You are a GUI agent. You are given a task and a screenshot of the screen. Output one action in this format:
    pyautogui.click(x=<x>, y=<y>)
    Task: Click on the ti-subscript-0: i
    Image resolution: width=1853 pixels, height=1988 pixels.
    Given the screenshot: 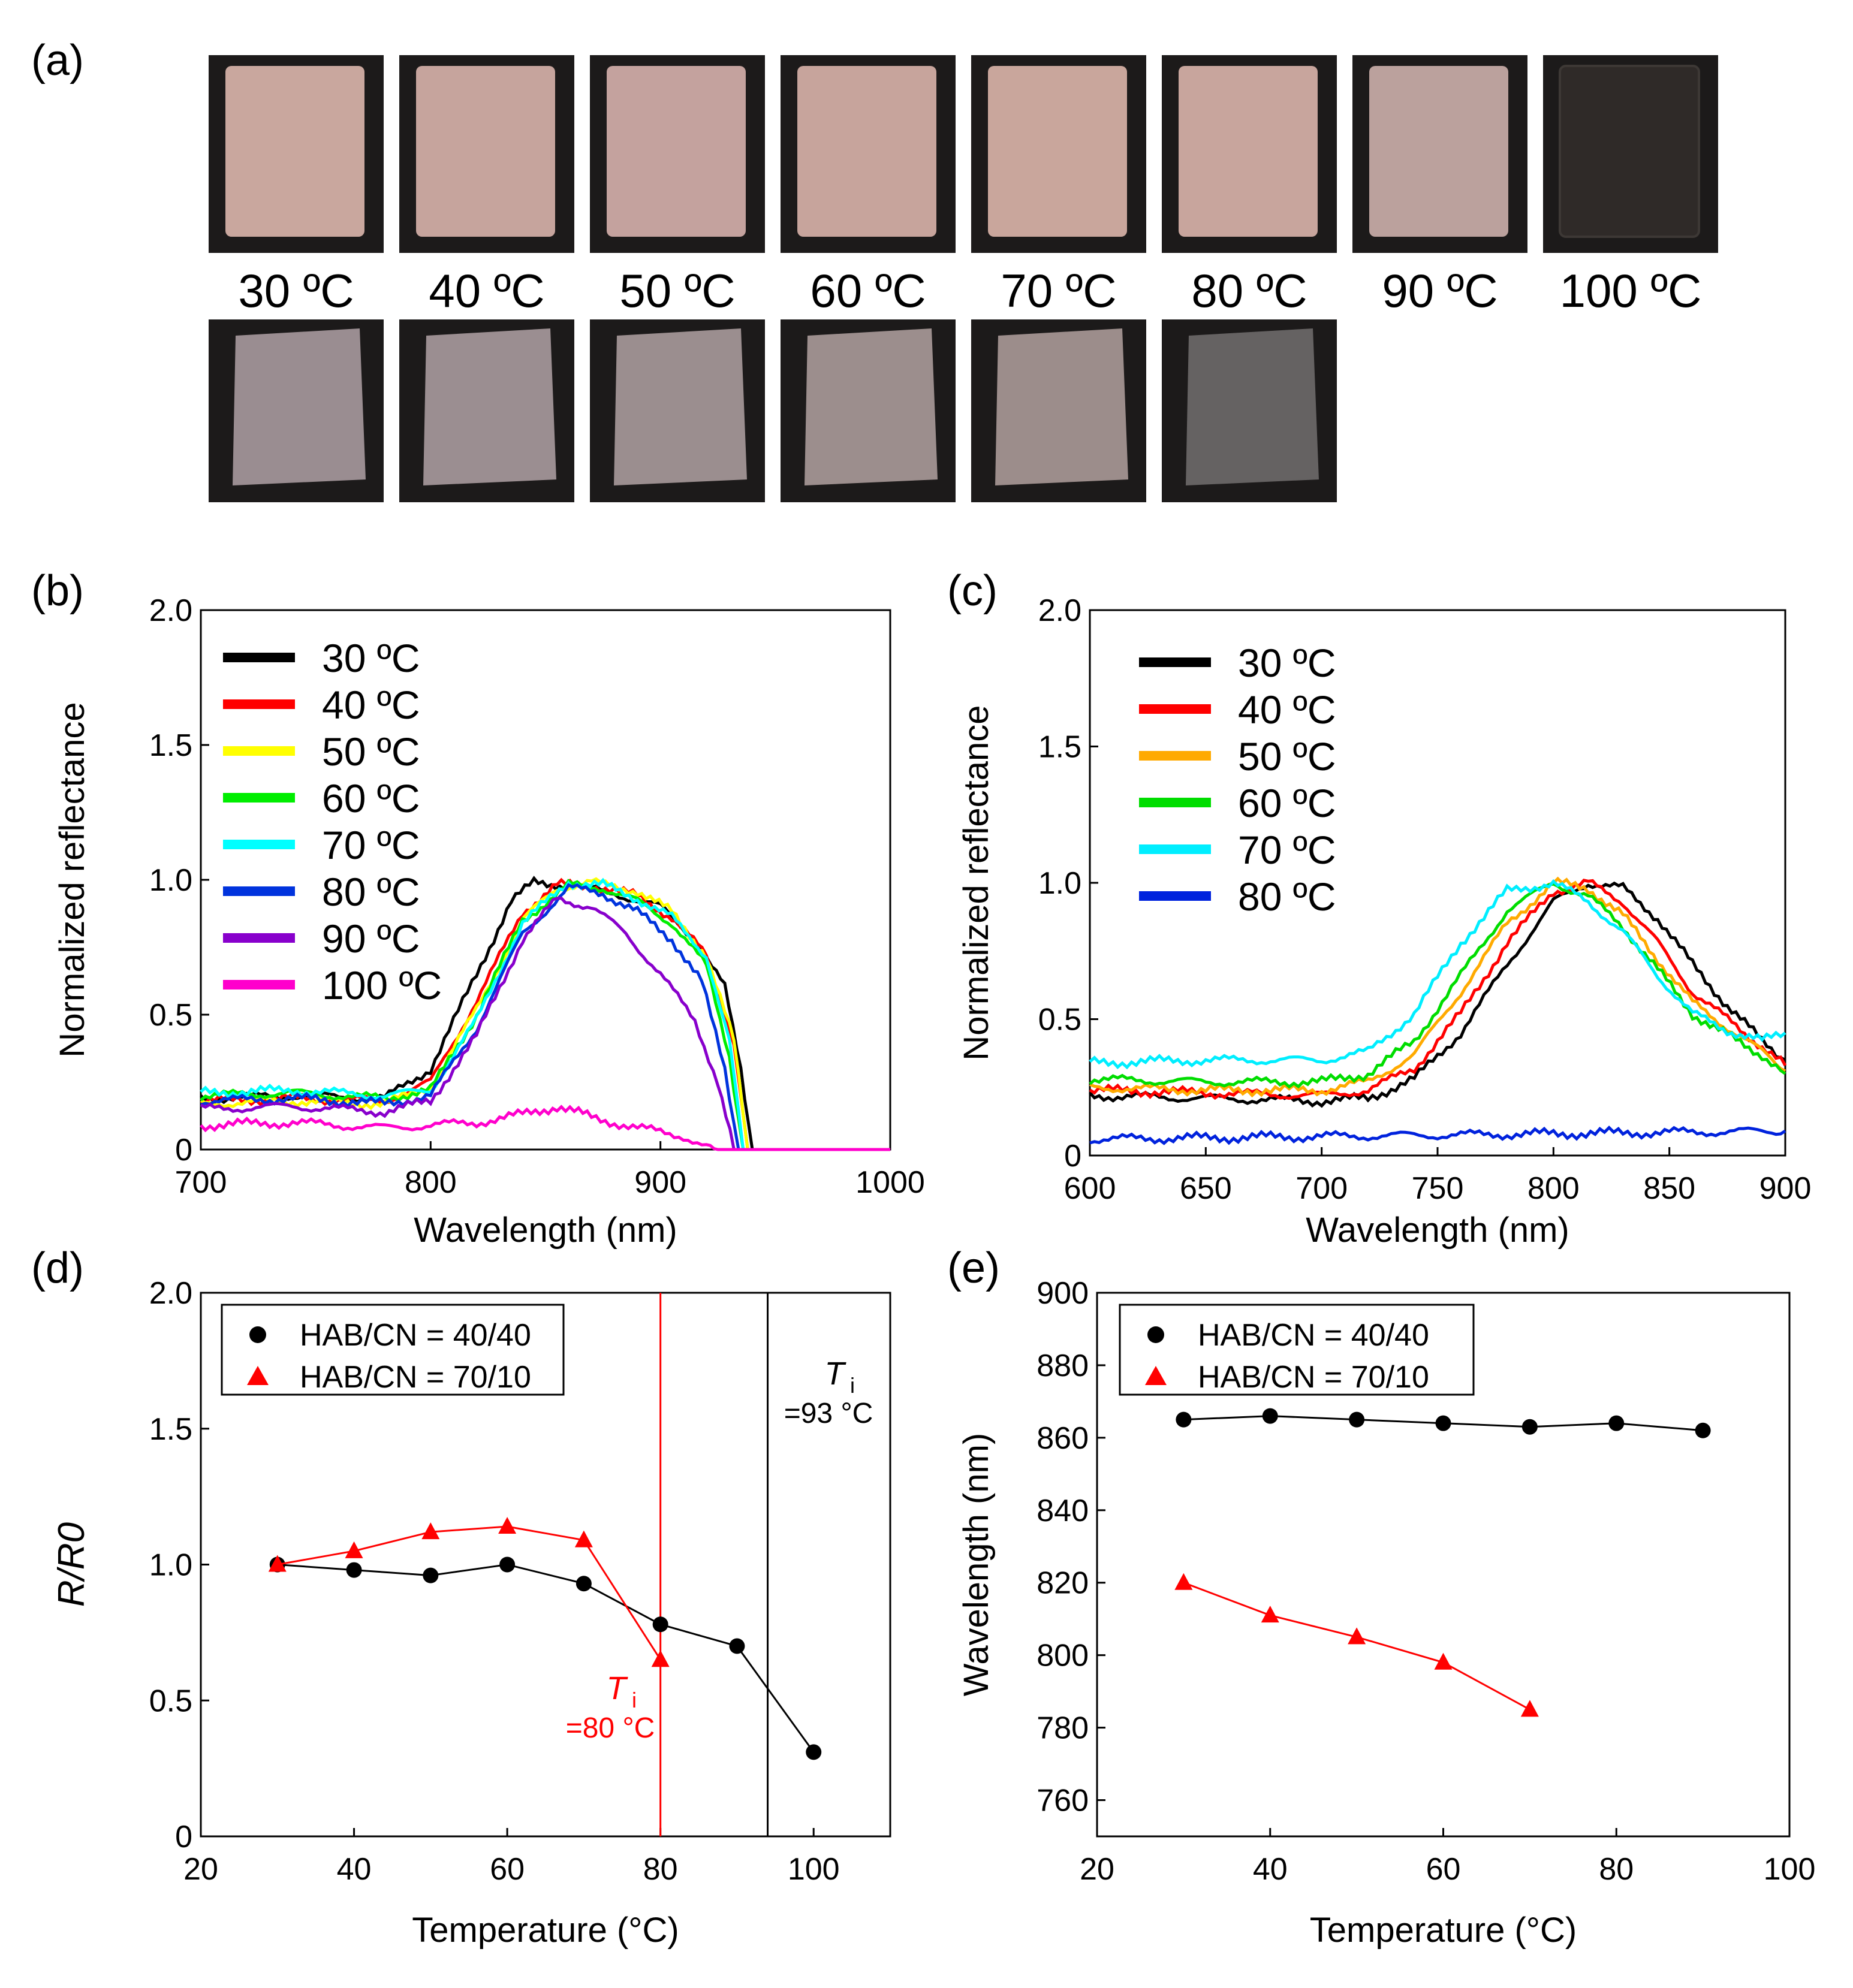 What is the action you would take?
    pyautogui.click(x=634, y=1700)
    